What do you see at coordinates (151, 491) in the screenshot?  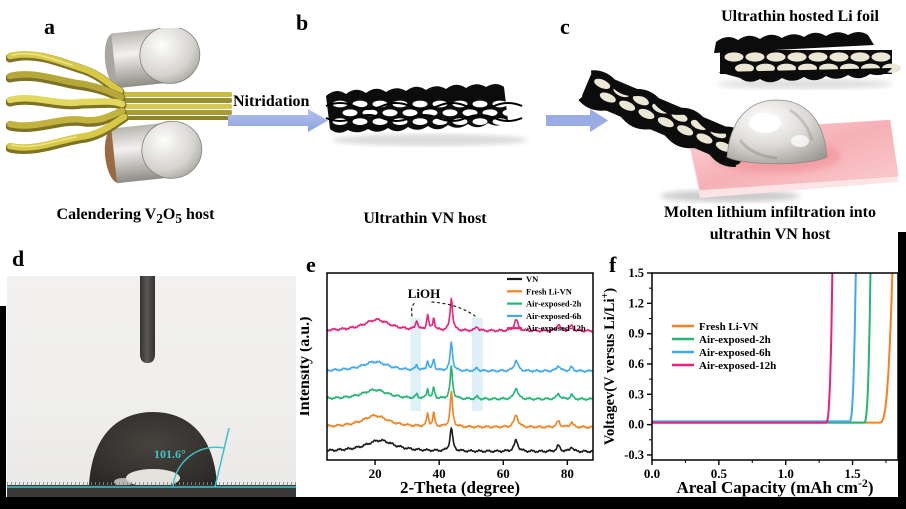 I see `substrate` at bounding box center [151, 491].